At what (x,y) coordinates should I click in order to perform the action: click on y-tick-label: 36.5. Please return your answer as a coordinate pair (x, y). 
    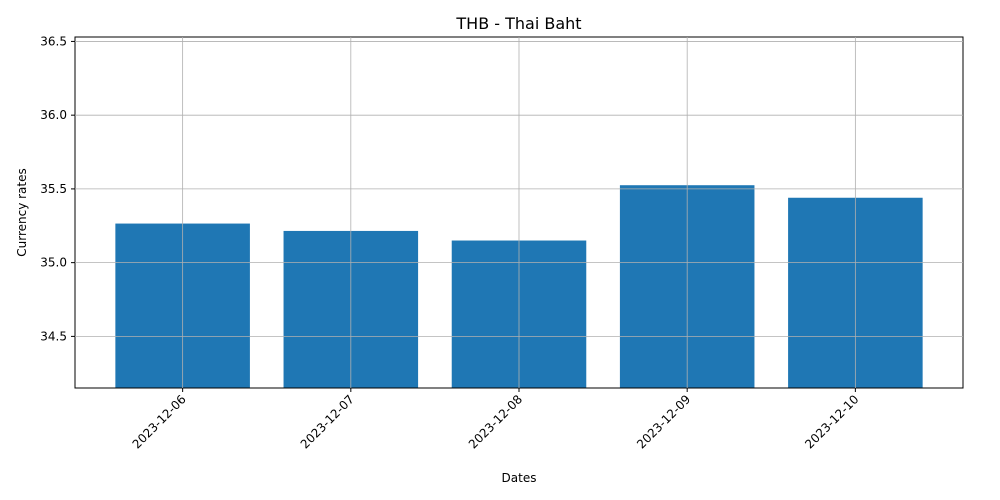
    Looking at the image, I should click on (53, 41).